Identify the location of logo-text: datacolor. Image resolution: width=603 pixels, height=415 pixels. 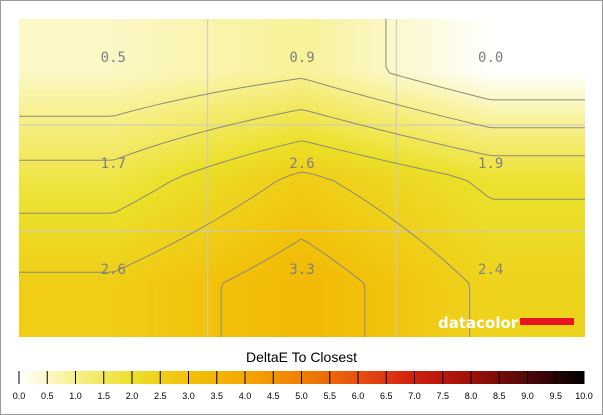
(478, 323).